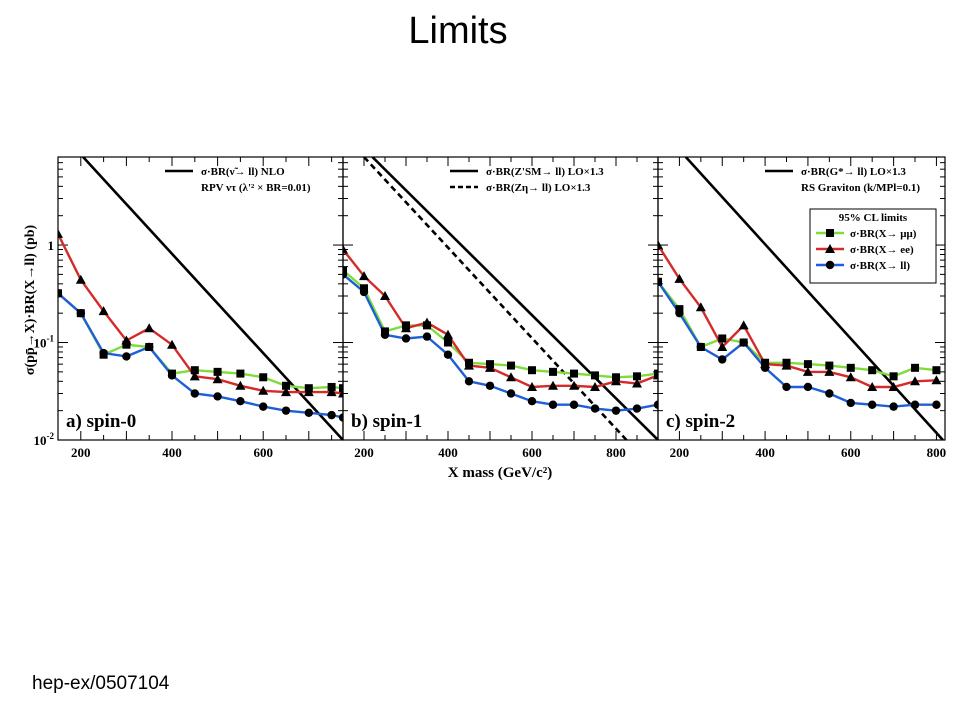 The width and height of the screenshot is (960, 720). I want to click on panel-label: a) spin-0, so click(101, 421).